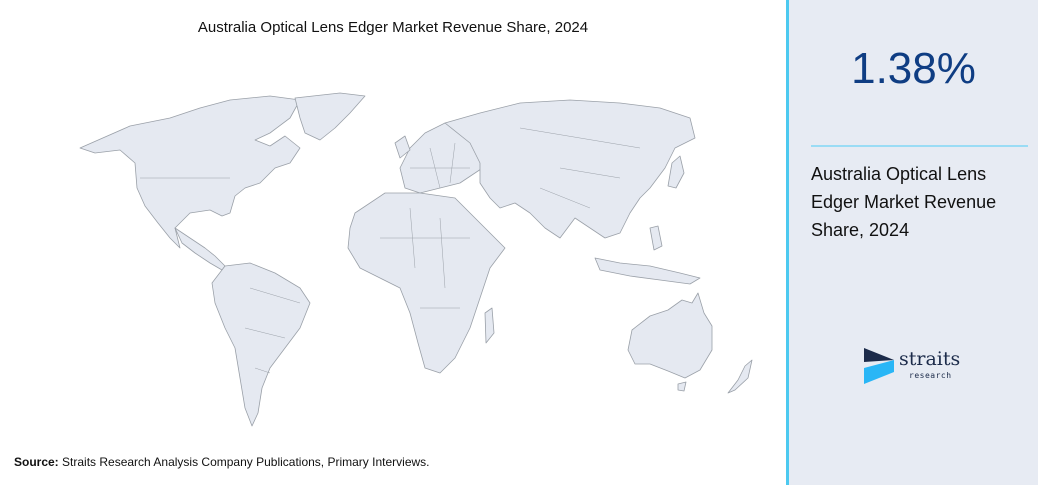 The image size is (1038, 485). I want to click on australia, so click(670, 335).